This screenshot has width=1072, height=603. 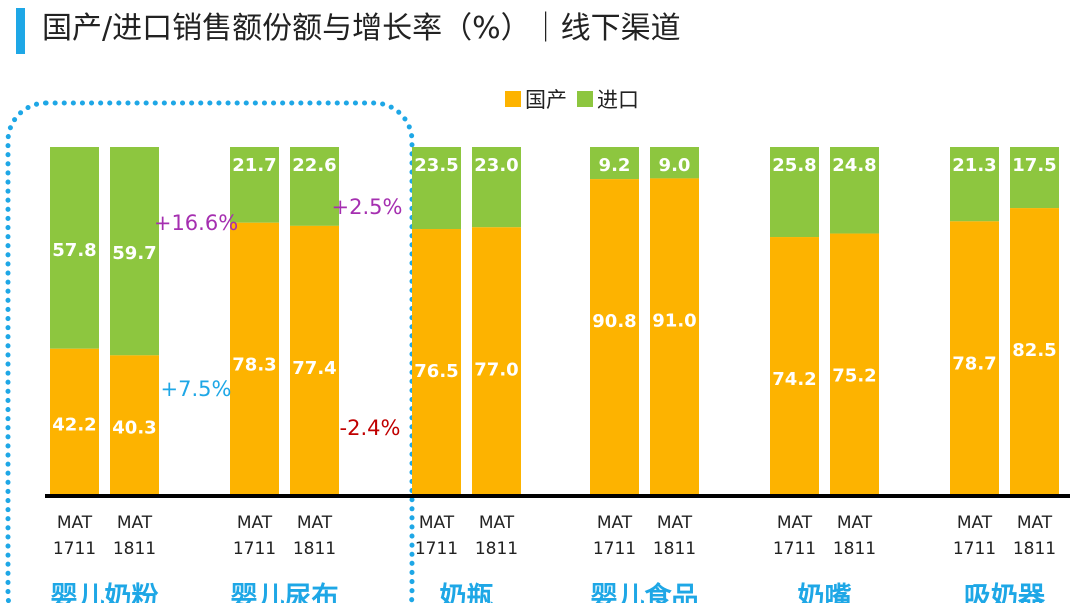 What do you see at coordinates (20, 31) in the screenshot?
I see `title-accent-bar` at bounding box center [20, 31].